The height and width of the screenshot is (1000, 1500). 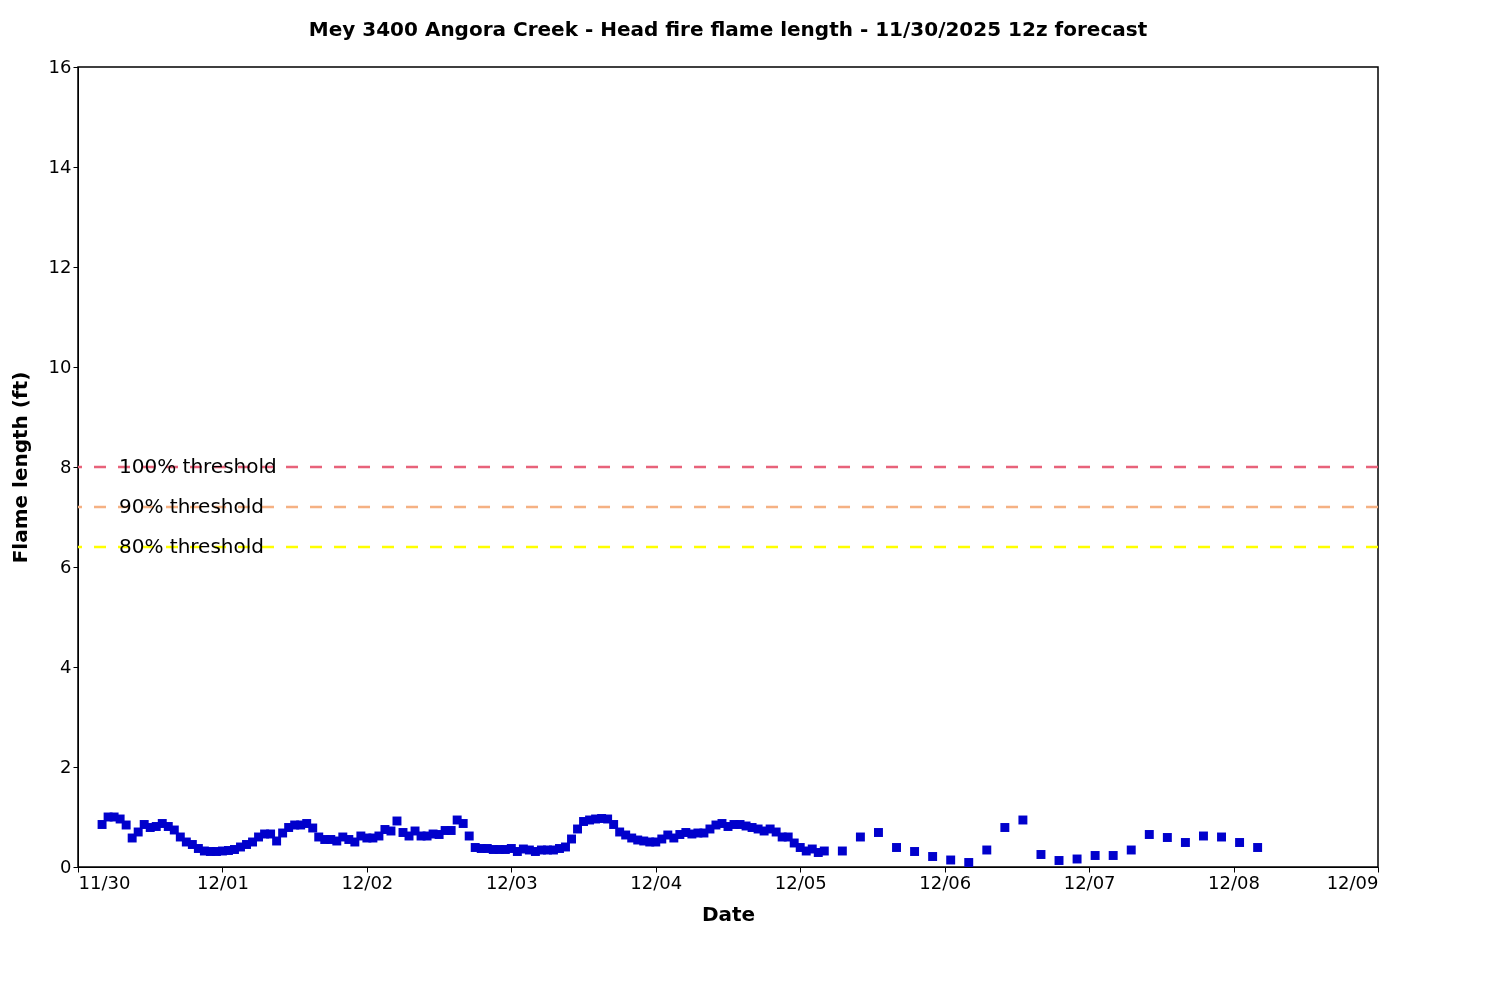 What do you see at coordinates (1234, 882) in the screenshot?
I see `x-tick-label: 12/08` at bounding box center [1234, 882].